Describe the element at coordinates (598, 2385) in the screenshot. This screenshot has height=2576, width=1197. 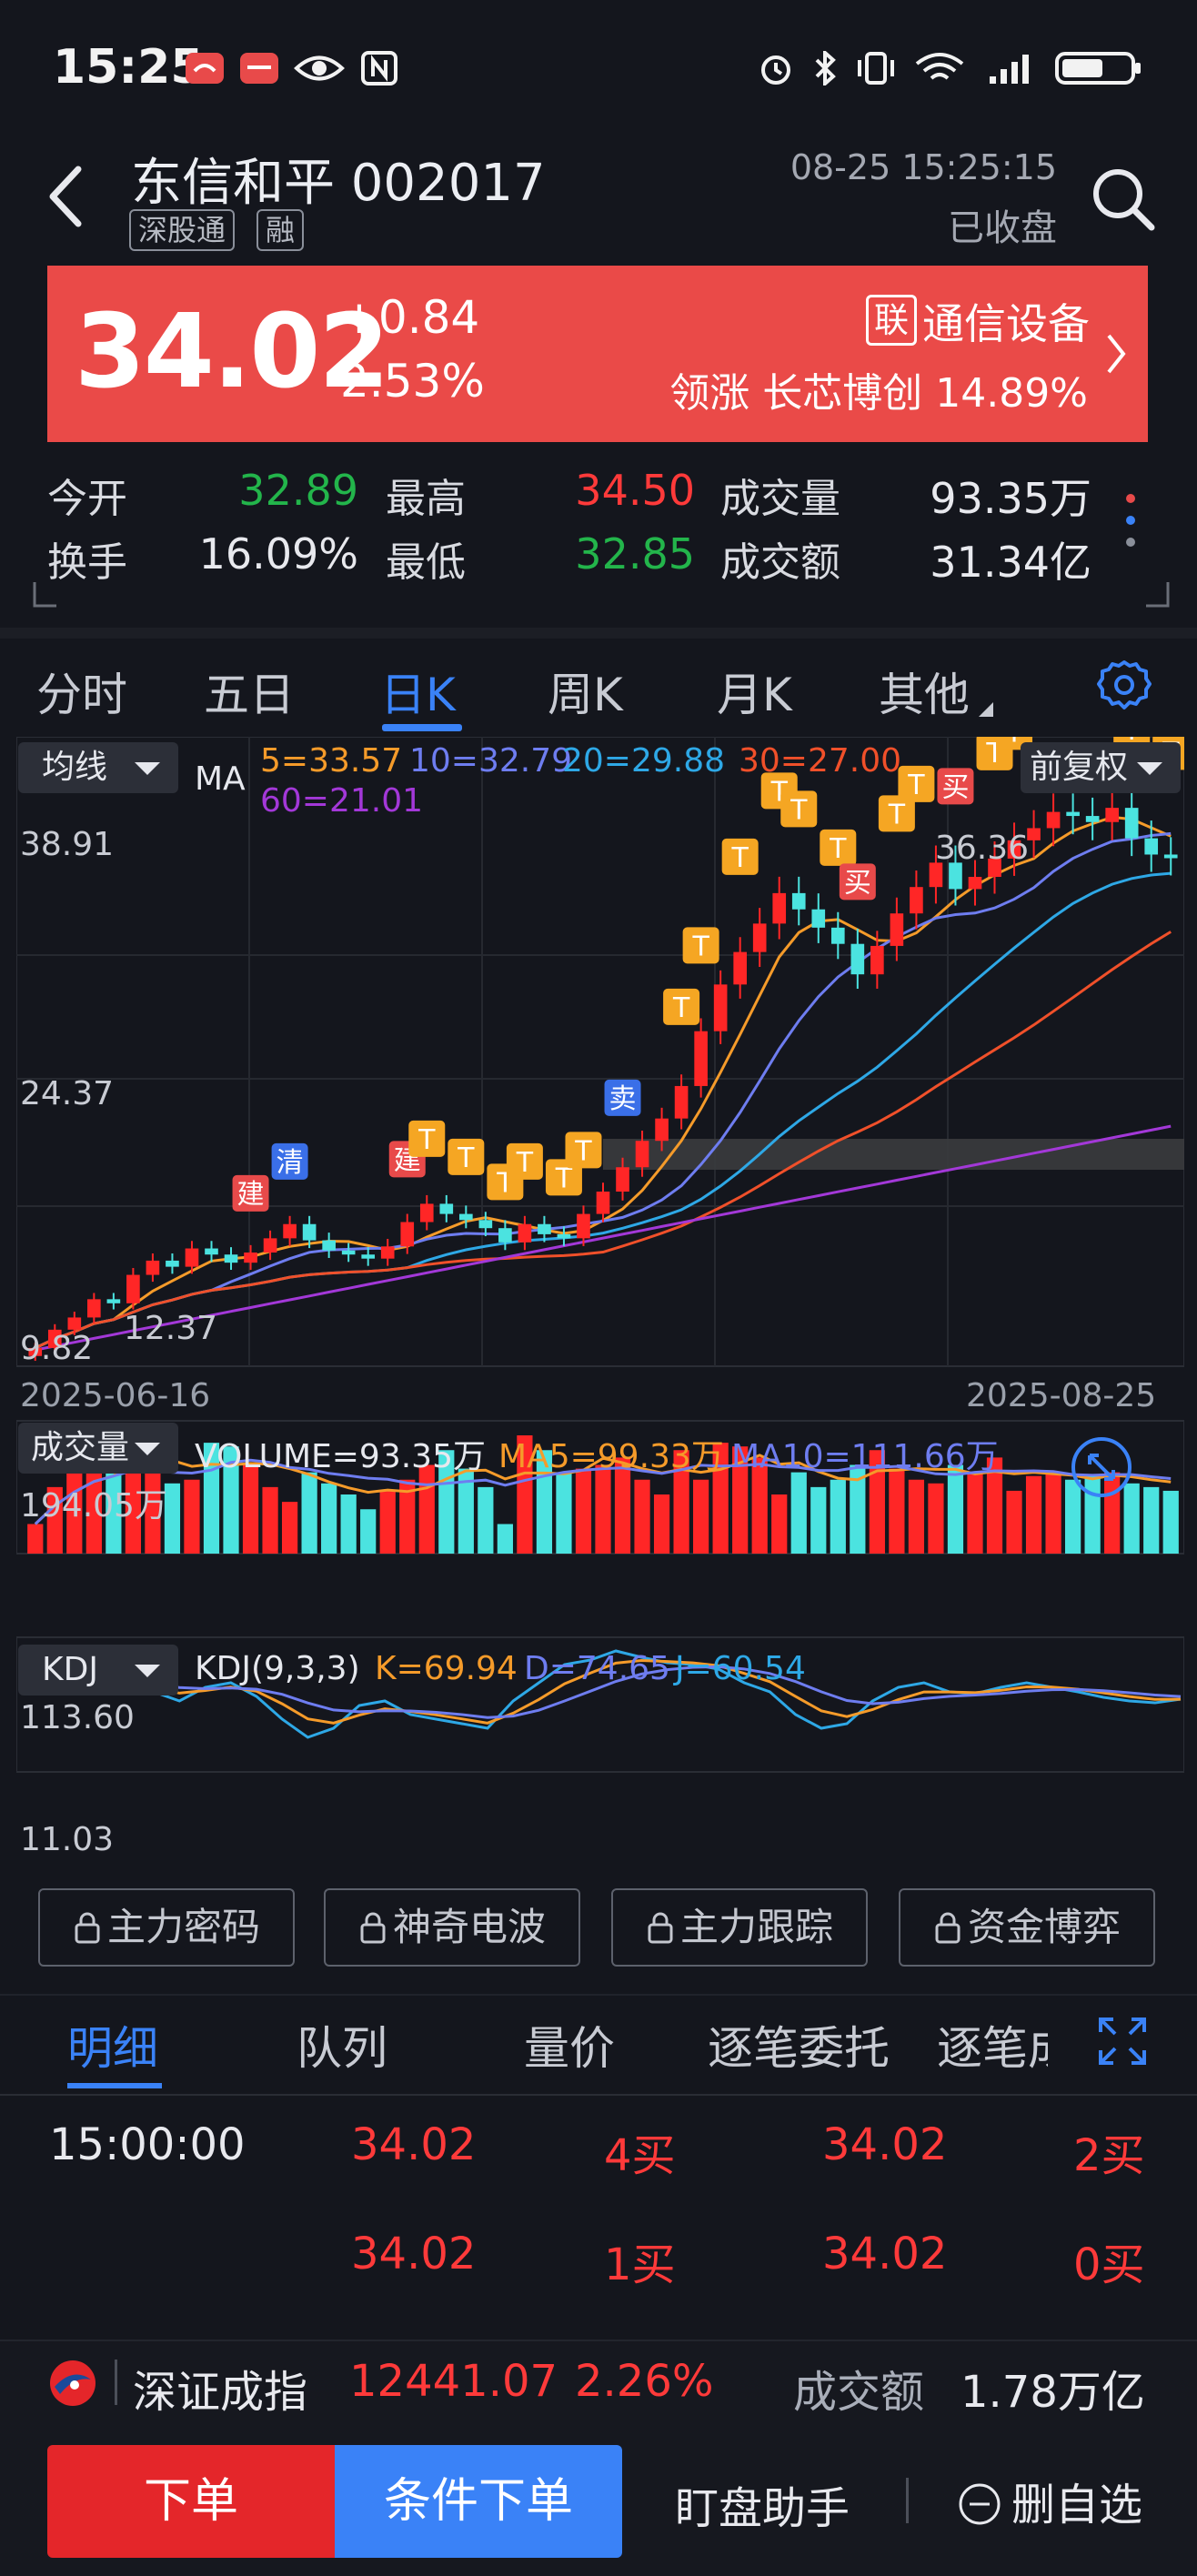
I see `index-bar` at that location.